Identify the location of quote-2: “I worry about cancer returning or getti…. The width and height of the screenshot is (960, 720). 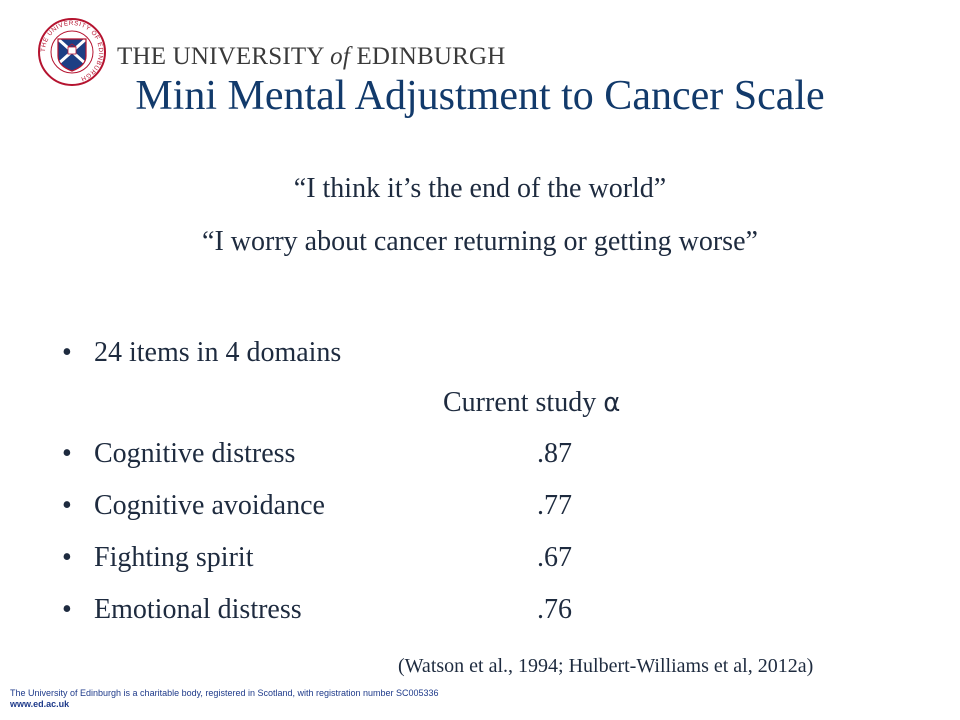
(480, 241).